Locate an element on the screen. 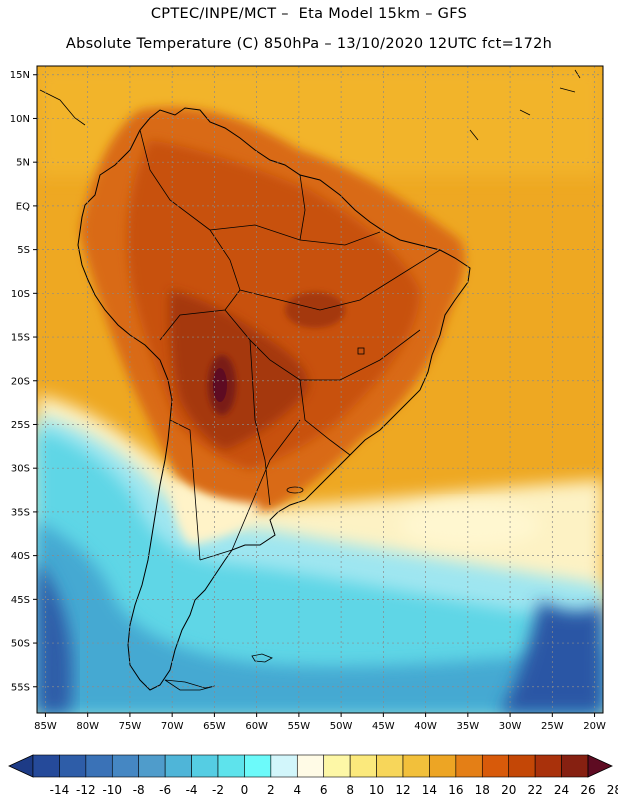  lat-tick-label: 20S is located at coordinates (20, 381).